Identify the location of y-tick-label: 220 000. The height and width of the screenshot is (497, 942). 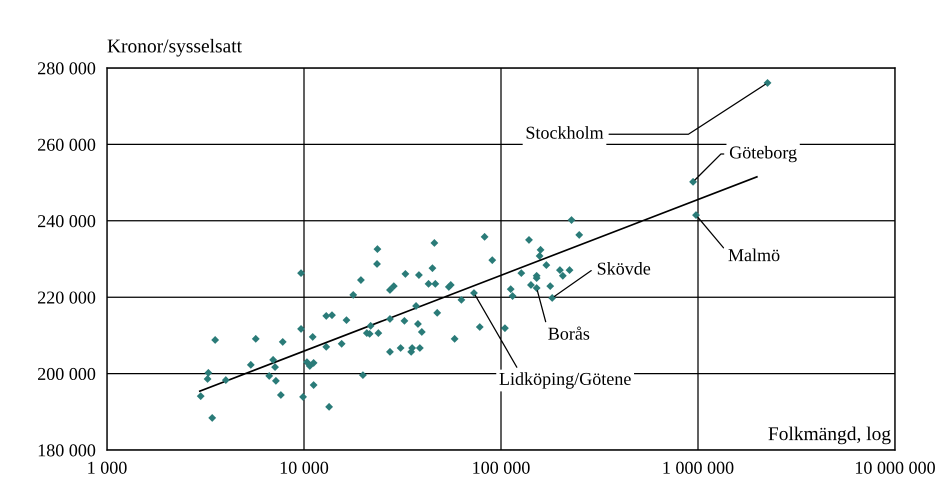
(67, 297).